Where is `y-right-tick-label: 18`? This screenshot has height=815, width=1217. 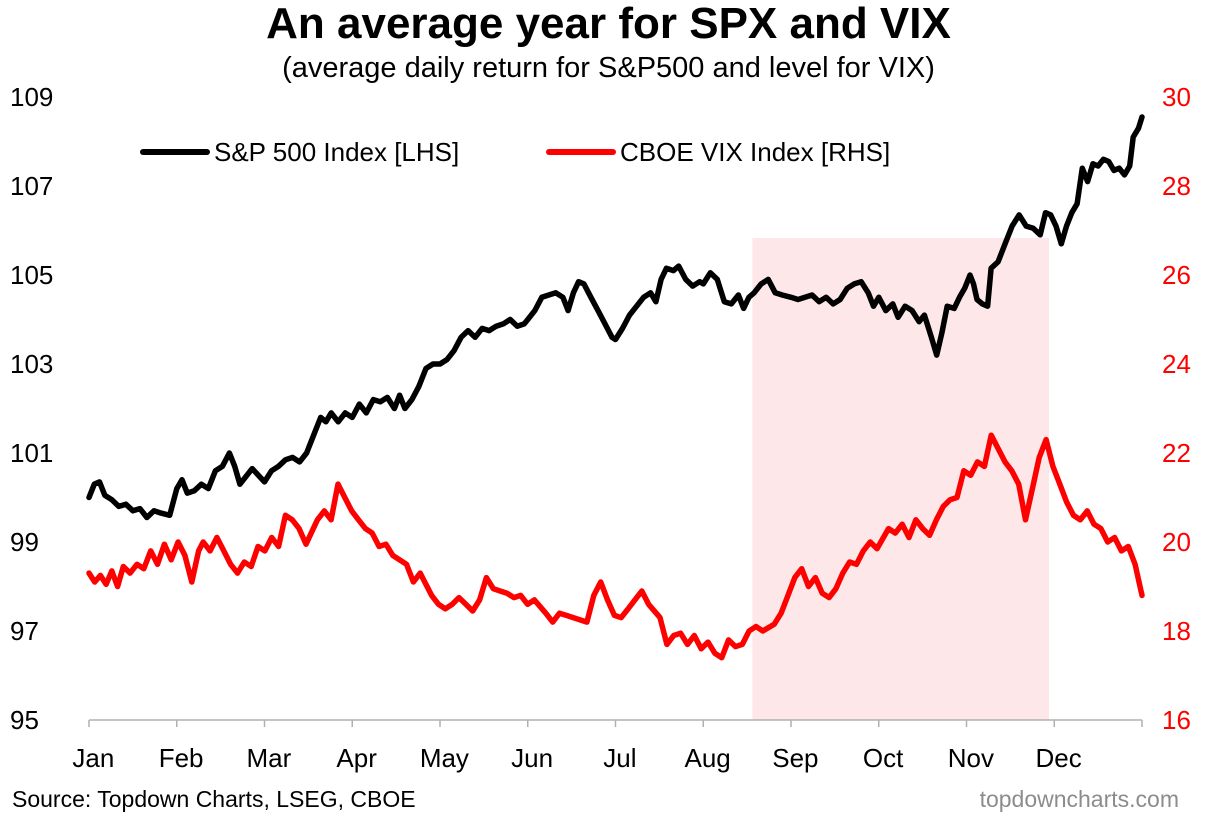 y-right-tick-label: 18 is located at coordinates (1176, 631).